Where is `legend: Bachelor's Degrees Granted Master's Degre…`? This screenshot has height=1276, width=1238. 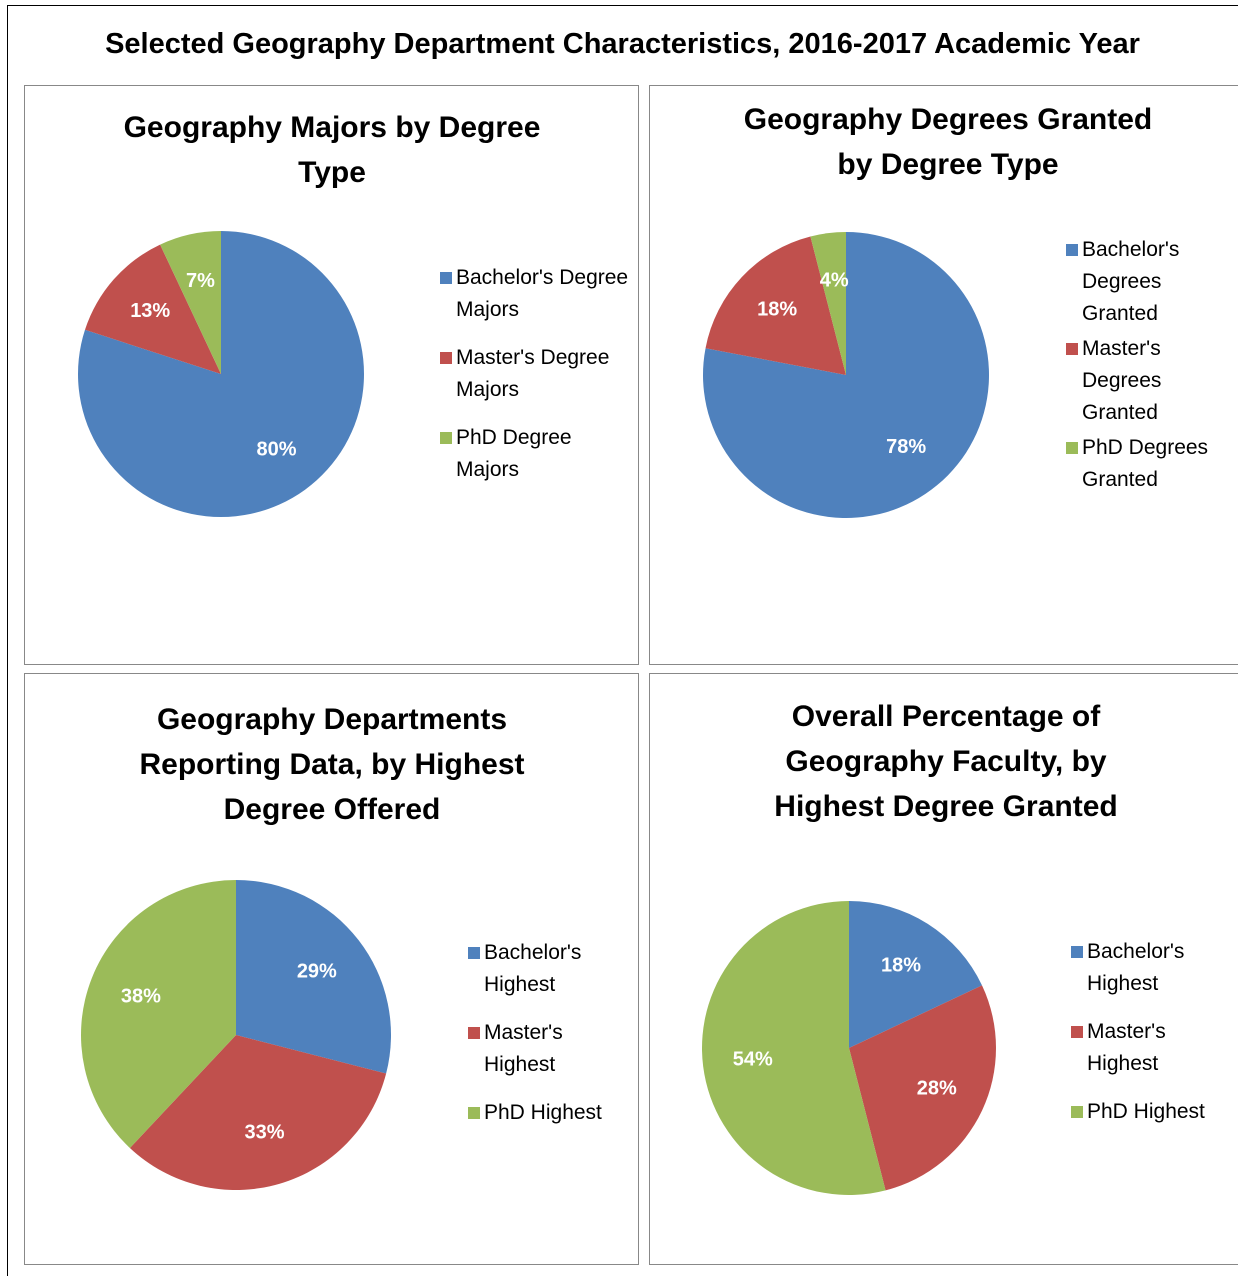 legend: Bachelor's Degrees Granted Master's Degre… is located at coordinates (1149, 365).